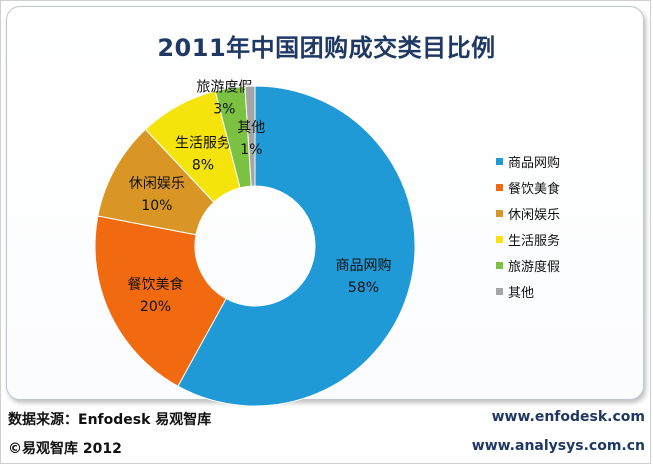  I want to click on chart-title: 2011年中国团购成交类目比例, so click(326, 48).